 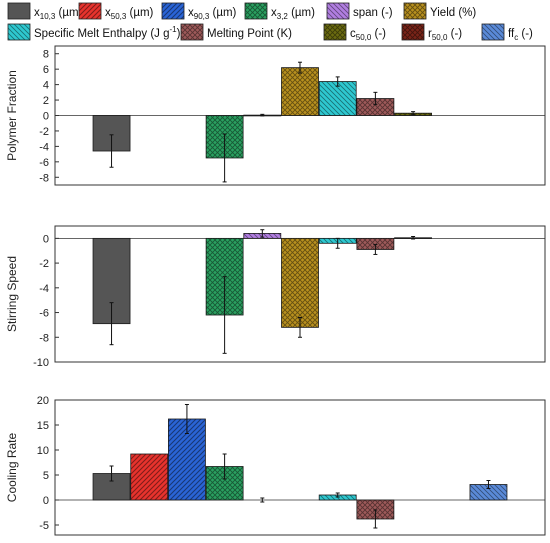 What do you see at coordinates (107, 32) in the screenshot?
I see `legend-label-enthalpy: Specific Melt Enthalpy (J g-1)` at bounding box center [107, 32].